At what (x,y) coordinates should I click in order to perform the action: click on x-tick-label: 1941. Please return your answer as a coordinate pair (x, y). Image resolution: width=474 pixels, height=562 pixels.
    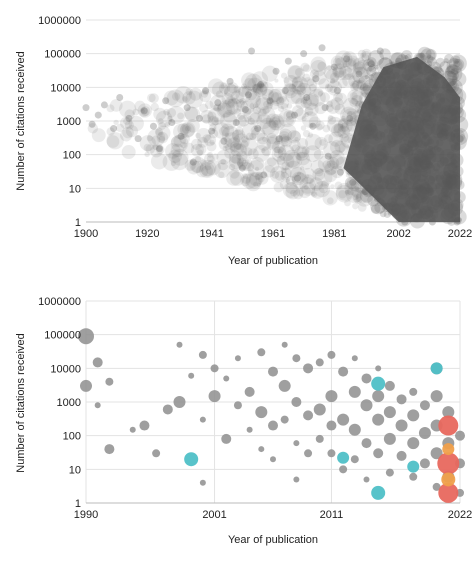
    Looking at the image, I should click on (211, 234).